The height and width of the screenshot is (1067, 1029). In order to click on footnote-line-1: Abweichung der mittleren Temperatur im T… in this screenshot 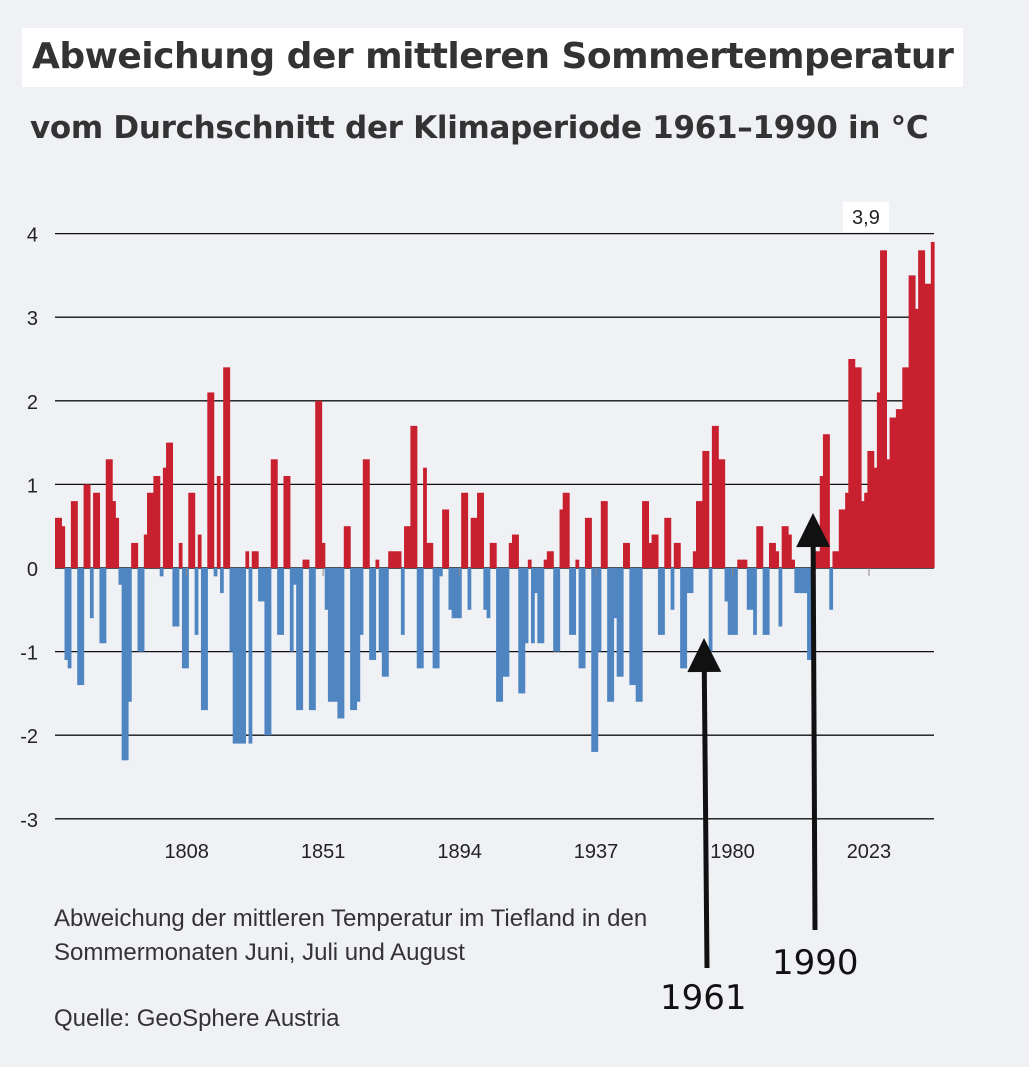, I will do `click(351, 918)`.